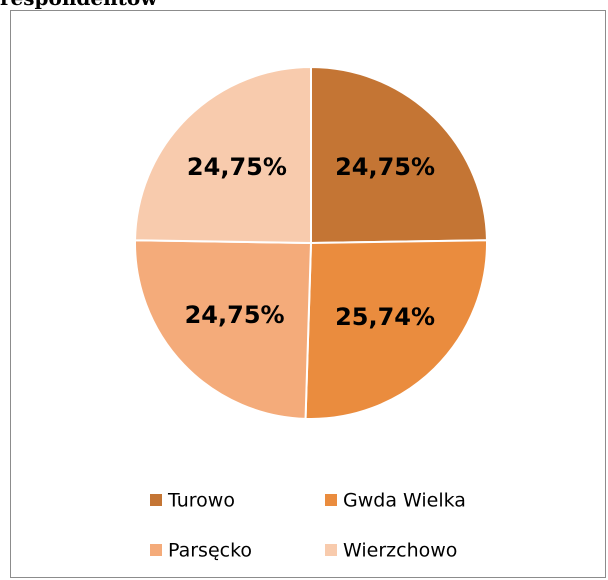 This screenshot has width=608, height=580. What do you see at coordinates (201, 501) in the screenshot?
I see `legend-label: Turowo` at bounding box center [201, 501].